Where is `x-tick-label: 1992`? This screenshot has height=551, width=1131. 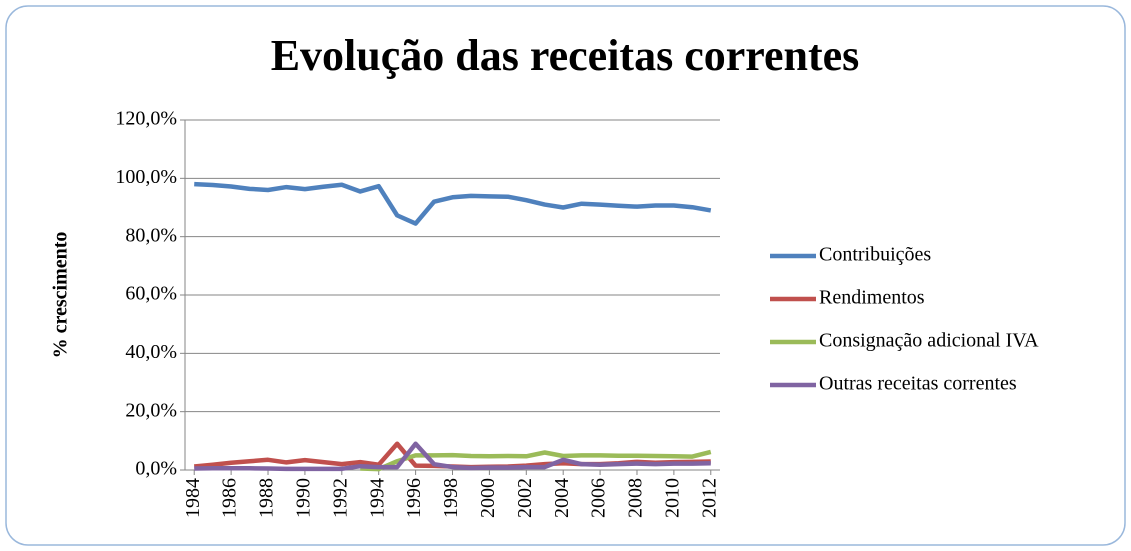
x-tick-label: 1992 is located at coordinates (340, 498).